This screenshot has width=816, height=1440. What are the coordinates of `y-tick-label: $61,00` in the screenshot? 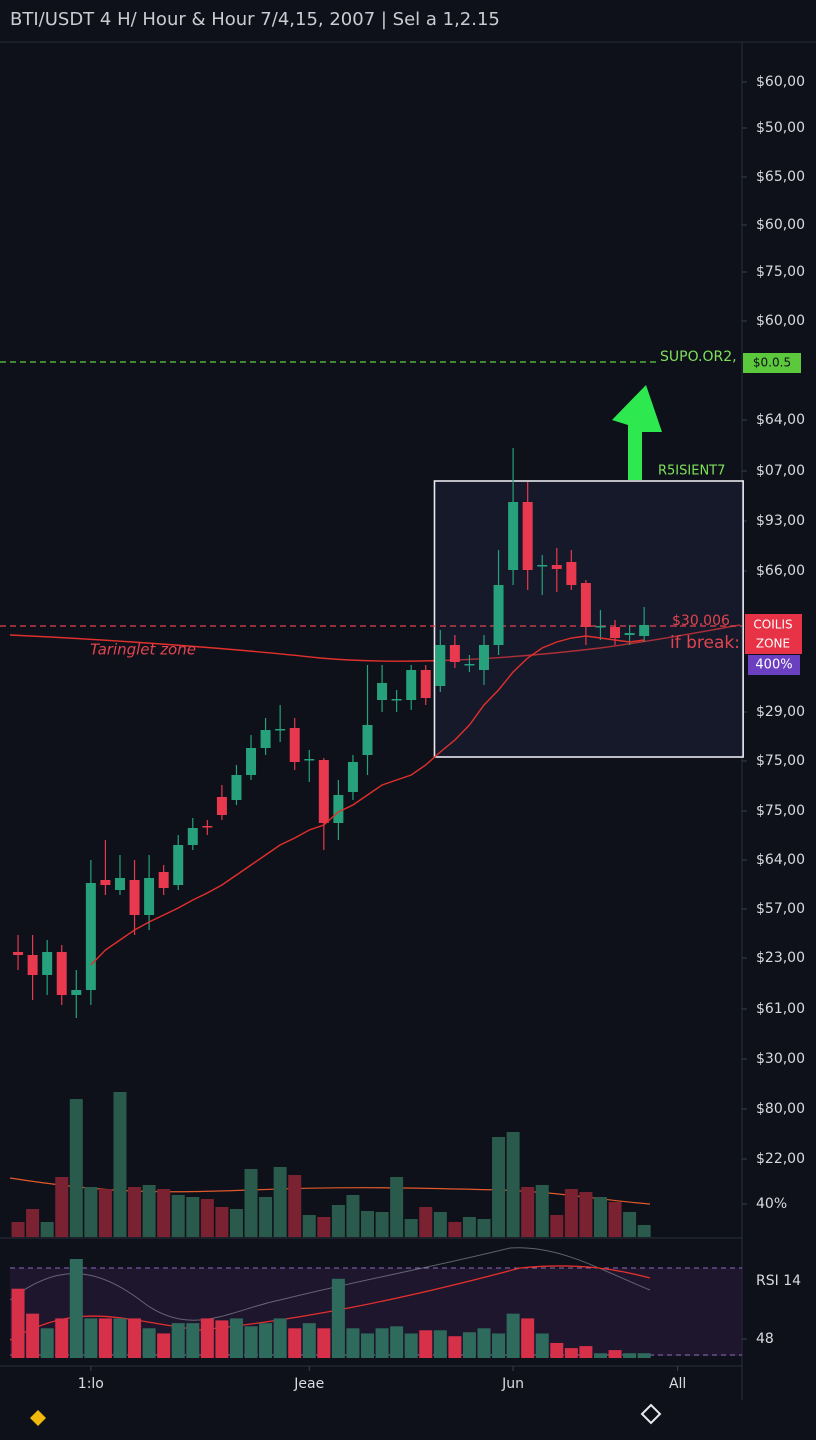 It's located at (780, 1009).